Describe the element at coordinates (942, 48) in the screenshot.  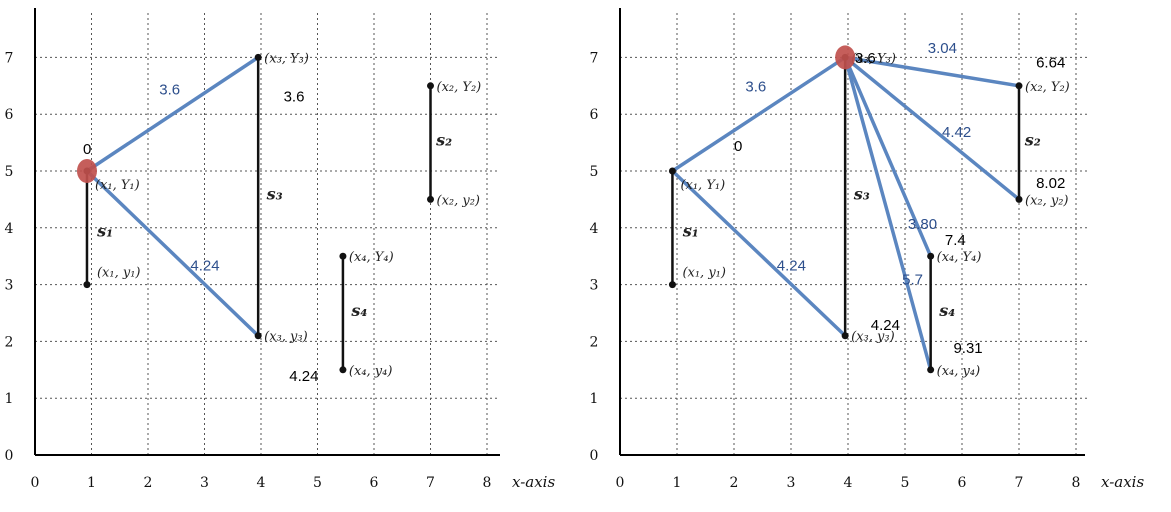
I see `edge-distance-label: 3.04` at that location.